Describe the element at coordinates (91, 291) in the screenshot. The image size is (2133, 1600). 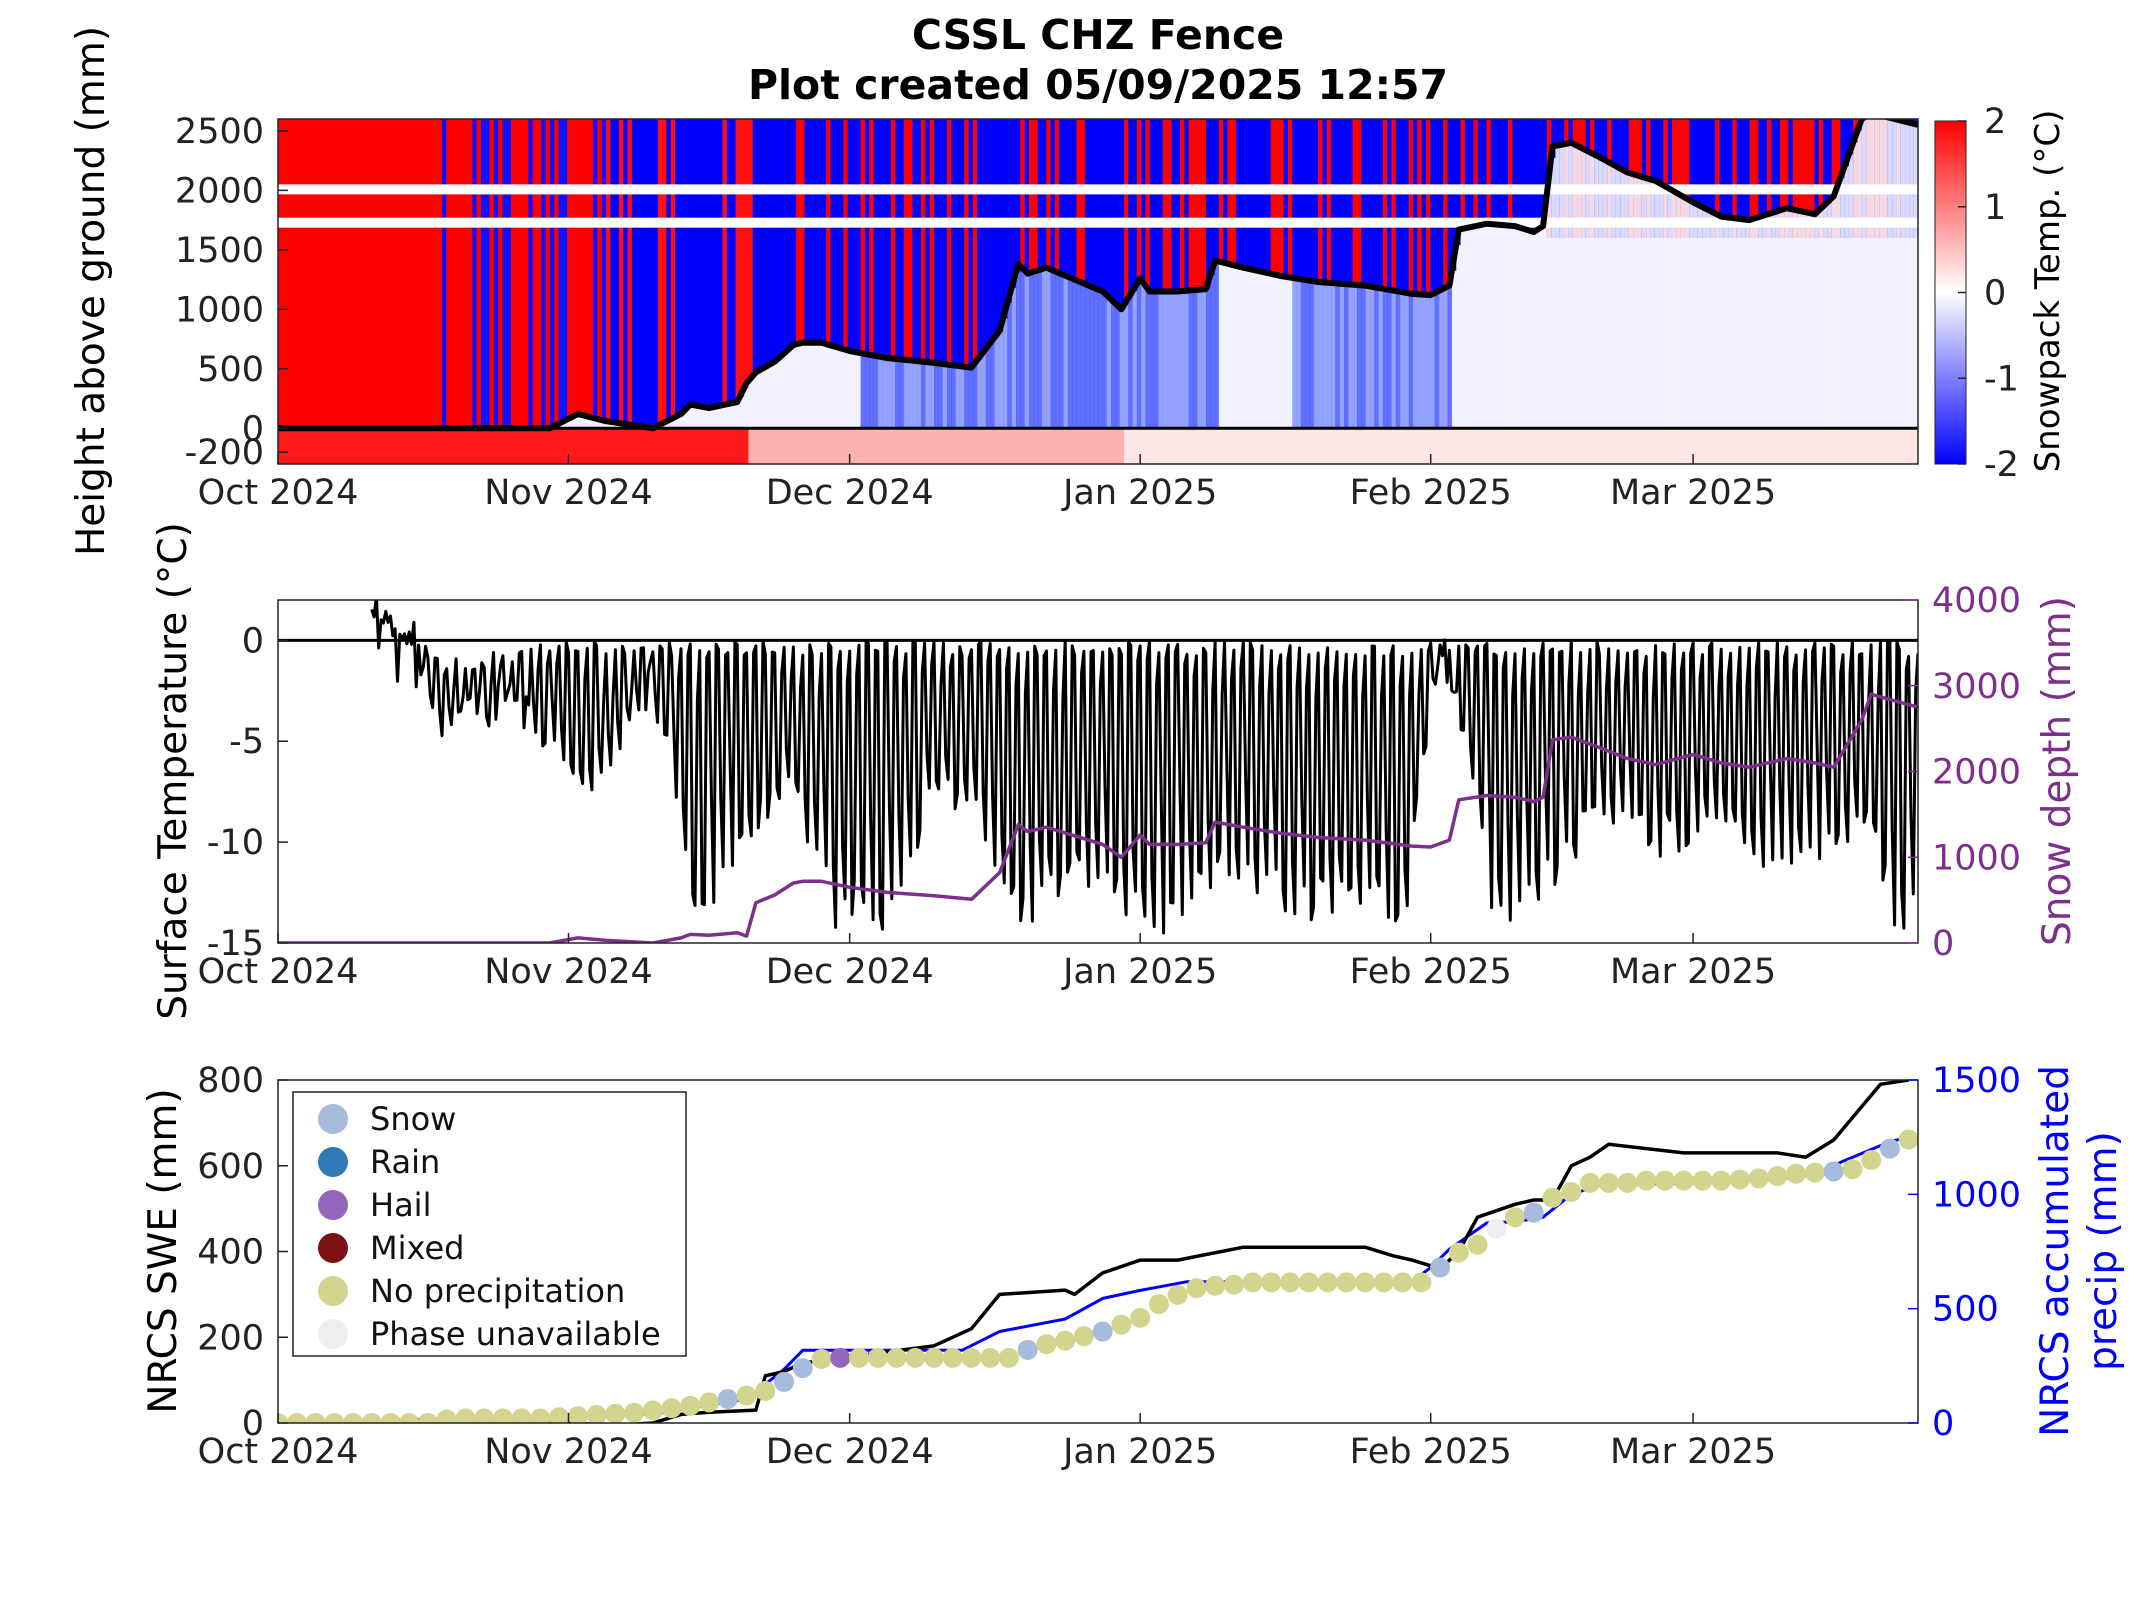
I see `snowpack-y-axis-label: Height above ground (mm)` at that location.